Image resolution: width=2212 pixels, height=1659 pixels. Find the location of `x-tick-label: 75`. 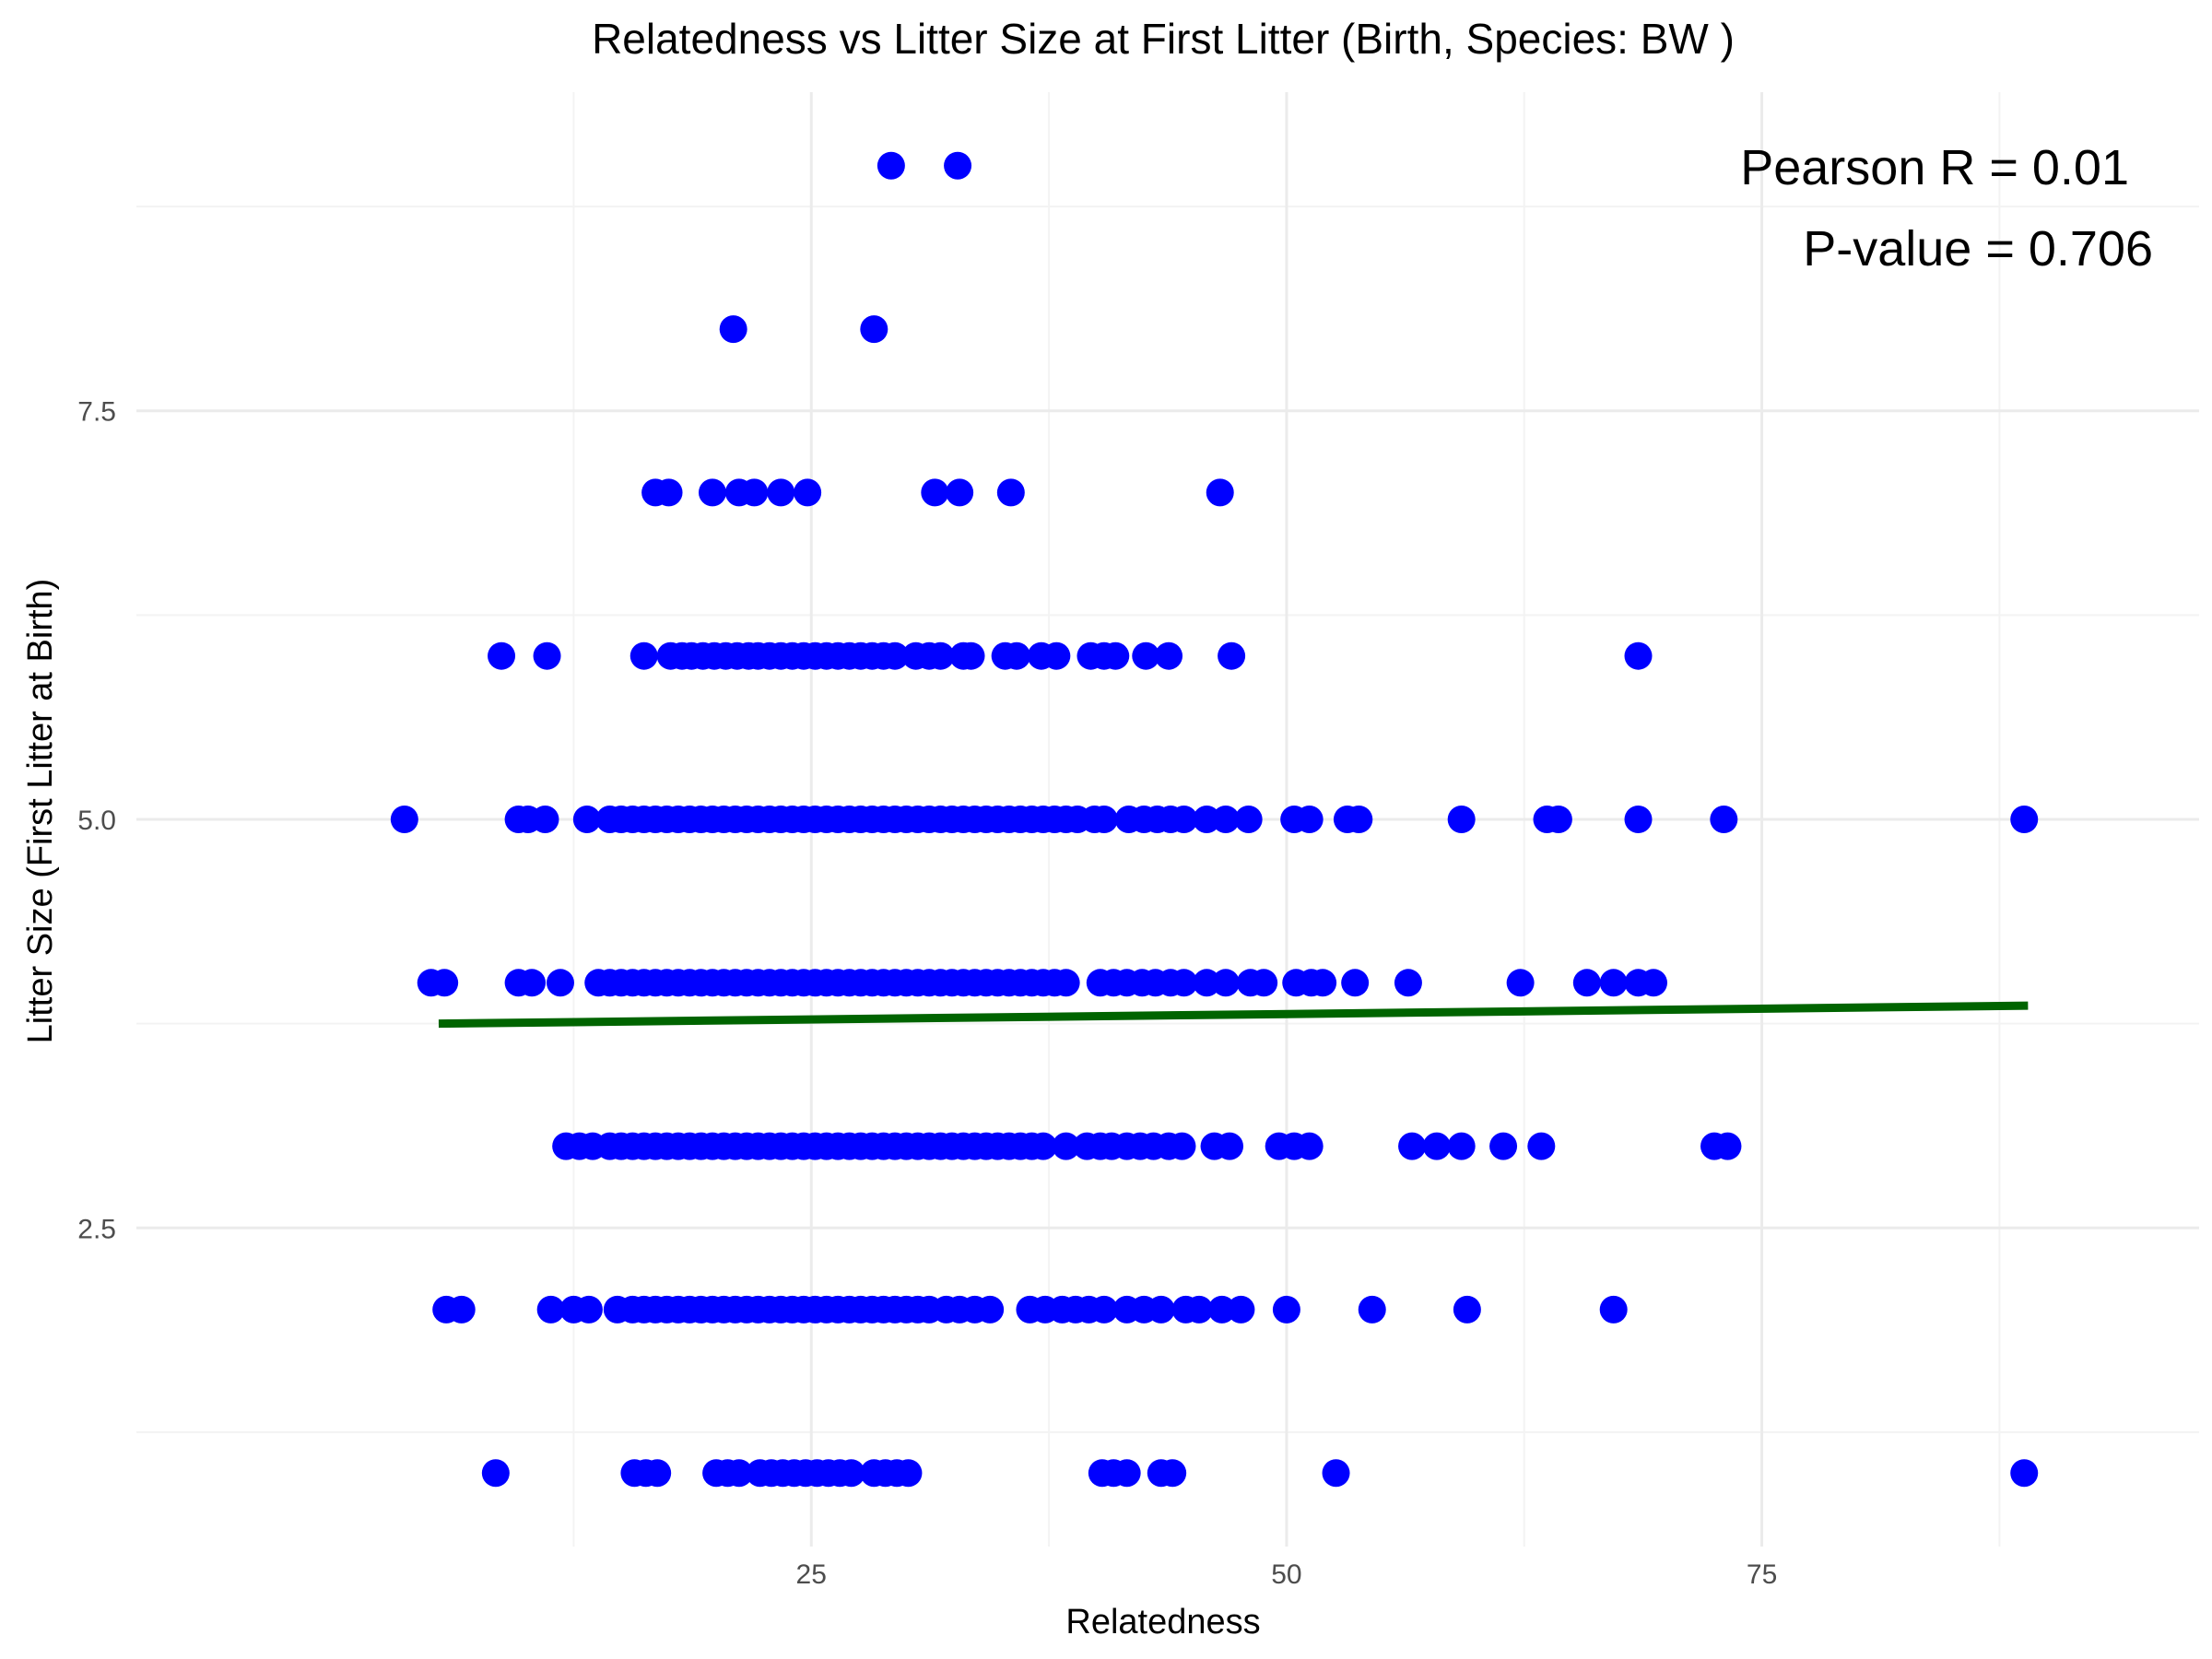

x-tick-label: 75 is located at coordinates (1762, 1574).